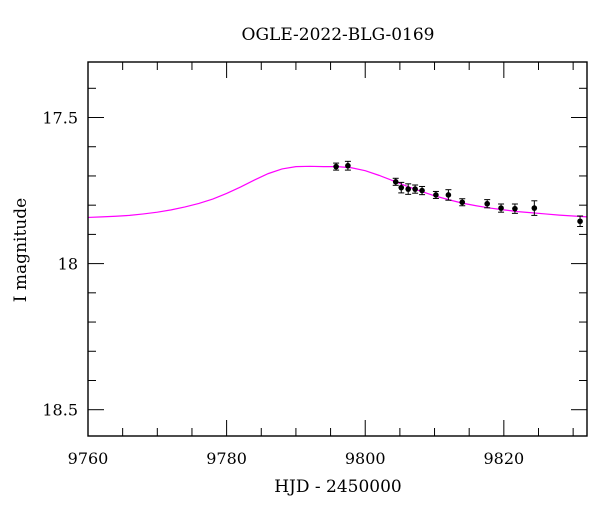 Image resolution: width=600 pixels, height=512 pixels. I want to click on x-tick-label: 9760, so click(88, 458).